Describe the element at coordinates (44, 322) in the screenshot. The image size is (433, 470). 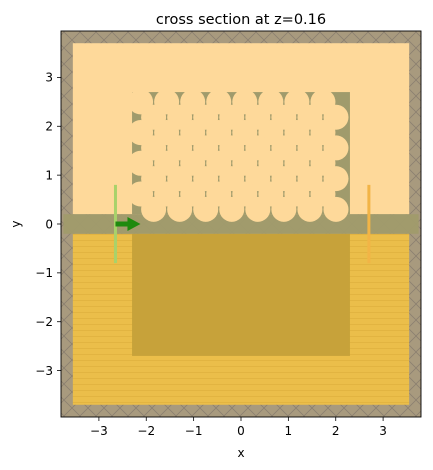
I see `y-tick-label: −2` at that location.